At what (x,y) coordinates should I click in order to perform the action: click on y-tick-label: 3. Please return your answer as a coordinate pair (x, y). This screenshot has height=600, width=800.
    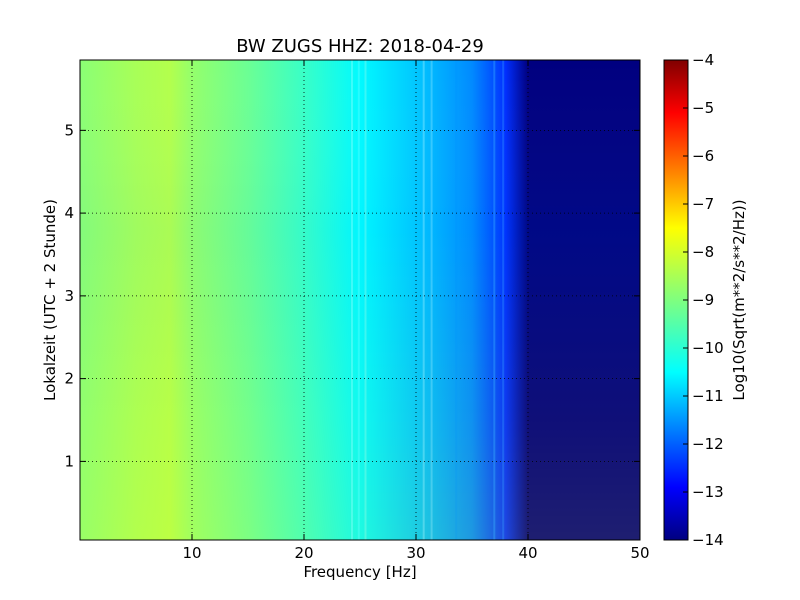
    Looking at the image, I should click on (69, 296).